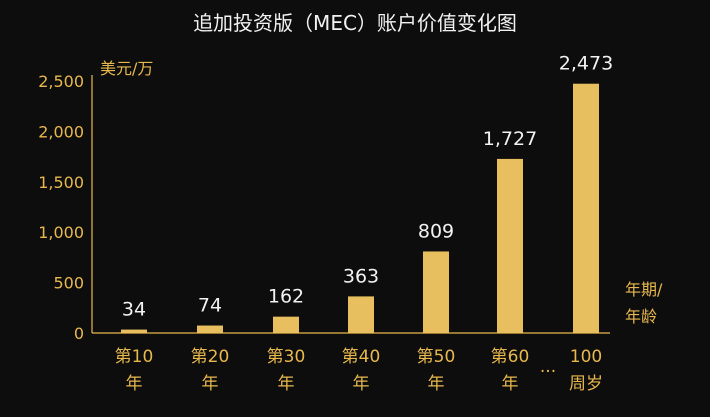 Image resolution: width=710 pixels, height=417 pixels. What do you see at coordinates (586, 64) in the screenshot?
I see `bar-value-label: 2,473` at bounding box center [586, 64].